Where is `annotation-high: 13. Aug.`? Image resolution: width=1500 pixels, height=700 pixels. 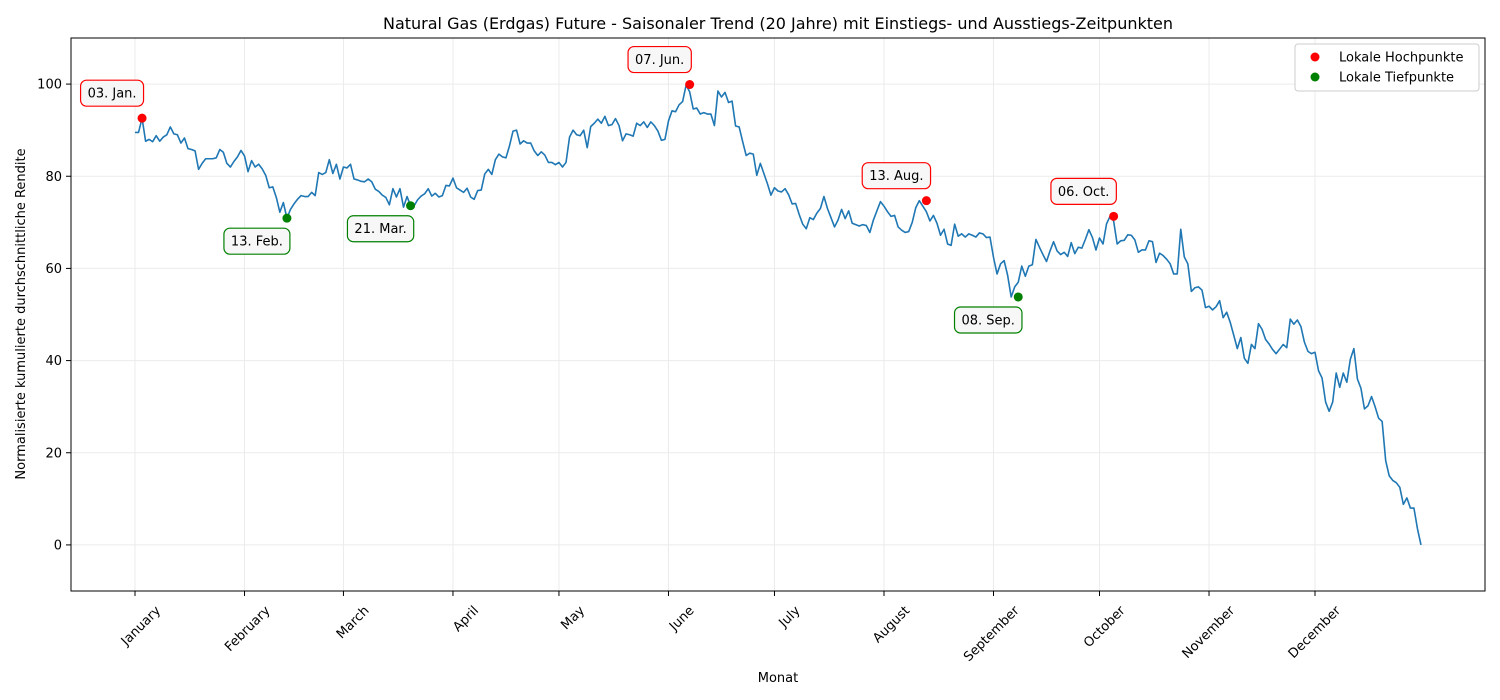
annotation-high: 13. Aug. is located at coordinates (896, 176).